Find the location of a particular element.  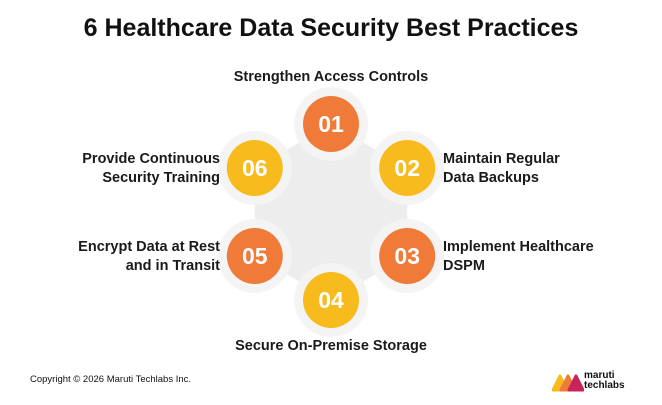

step-number-05: 05 is located at coordinates (255, 256).